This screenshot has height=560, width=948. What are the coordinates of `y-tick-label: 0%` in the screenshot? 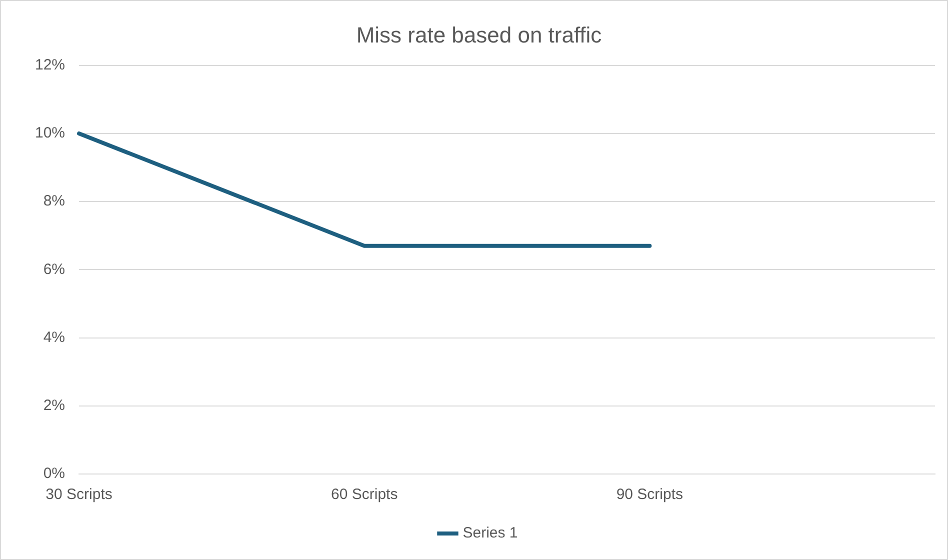 It's located at (54, 473).